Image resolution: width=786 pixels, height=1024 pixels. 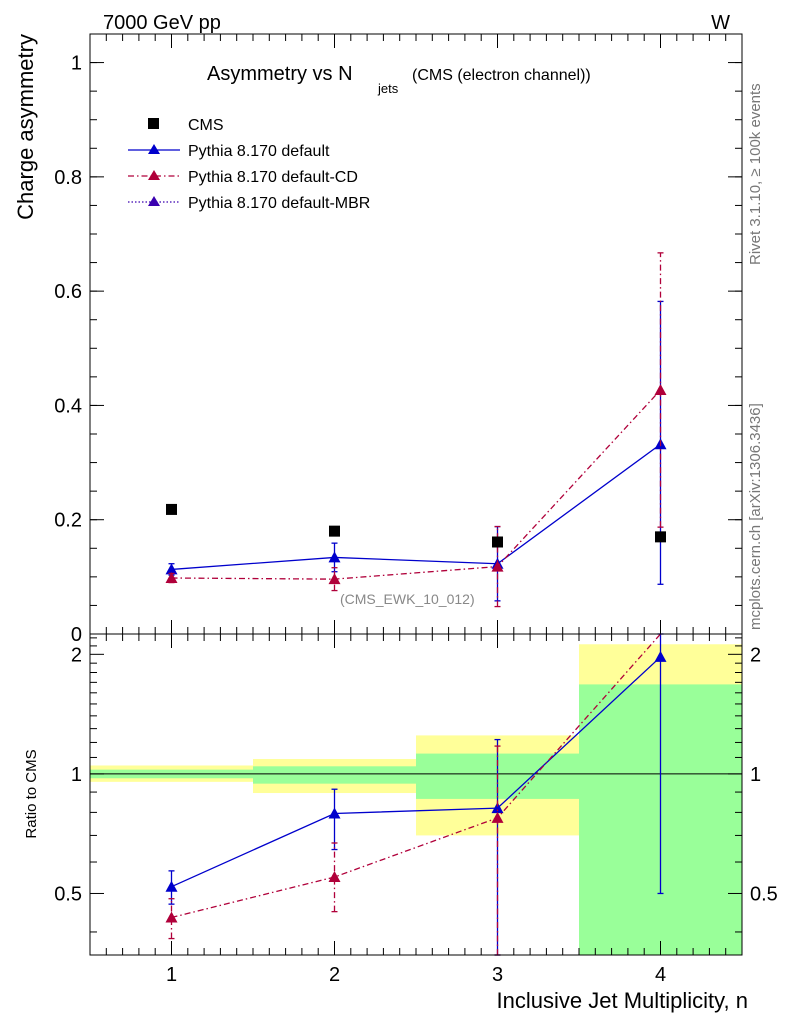 What do you see at coordinates (334, 975) in the screenshot?
I see `x-tick-label: 2` at bounding box center [334, 975].